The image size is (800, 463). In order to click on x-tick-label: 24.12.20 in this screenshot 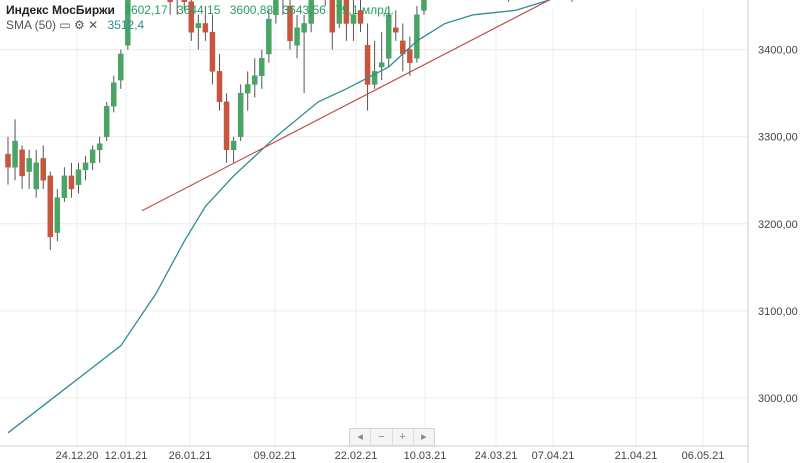, I will do `click(77, 456)`.